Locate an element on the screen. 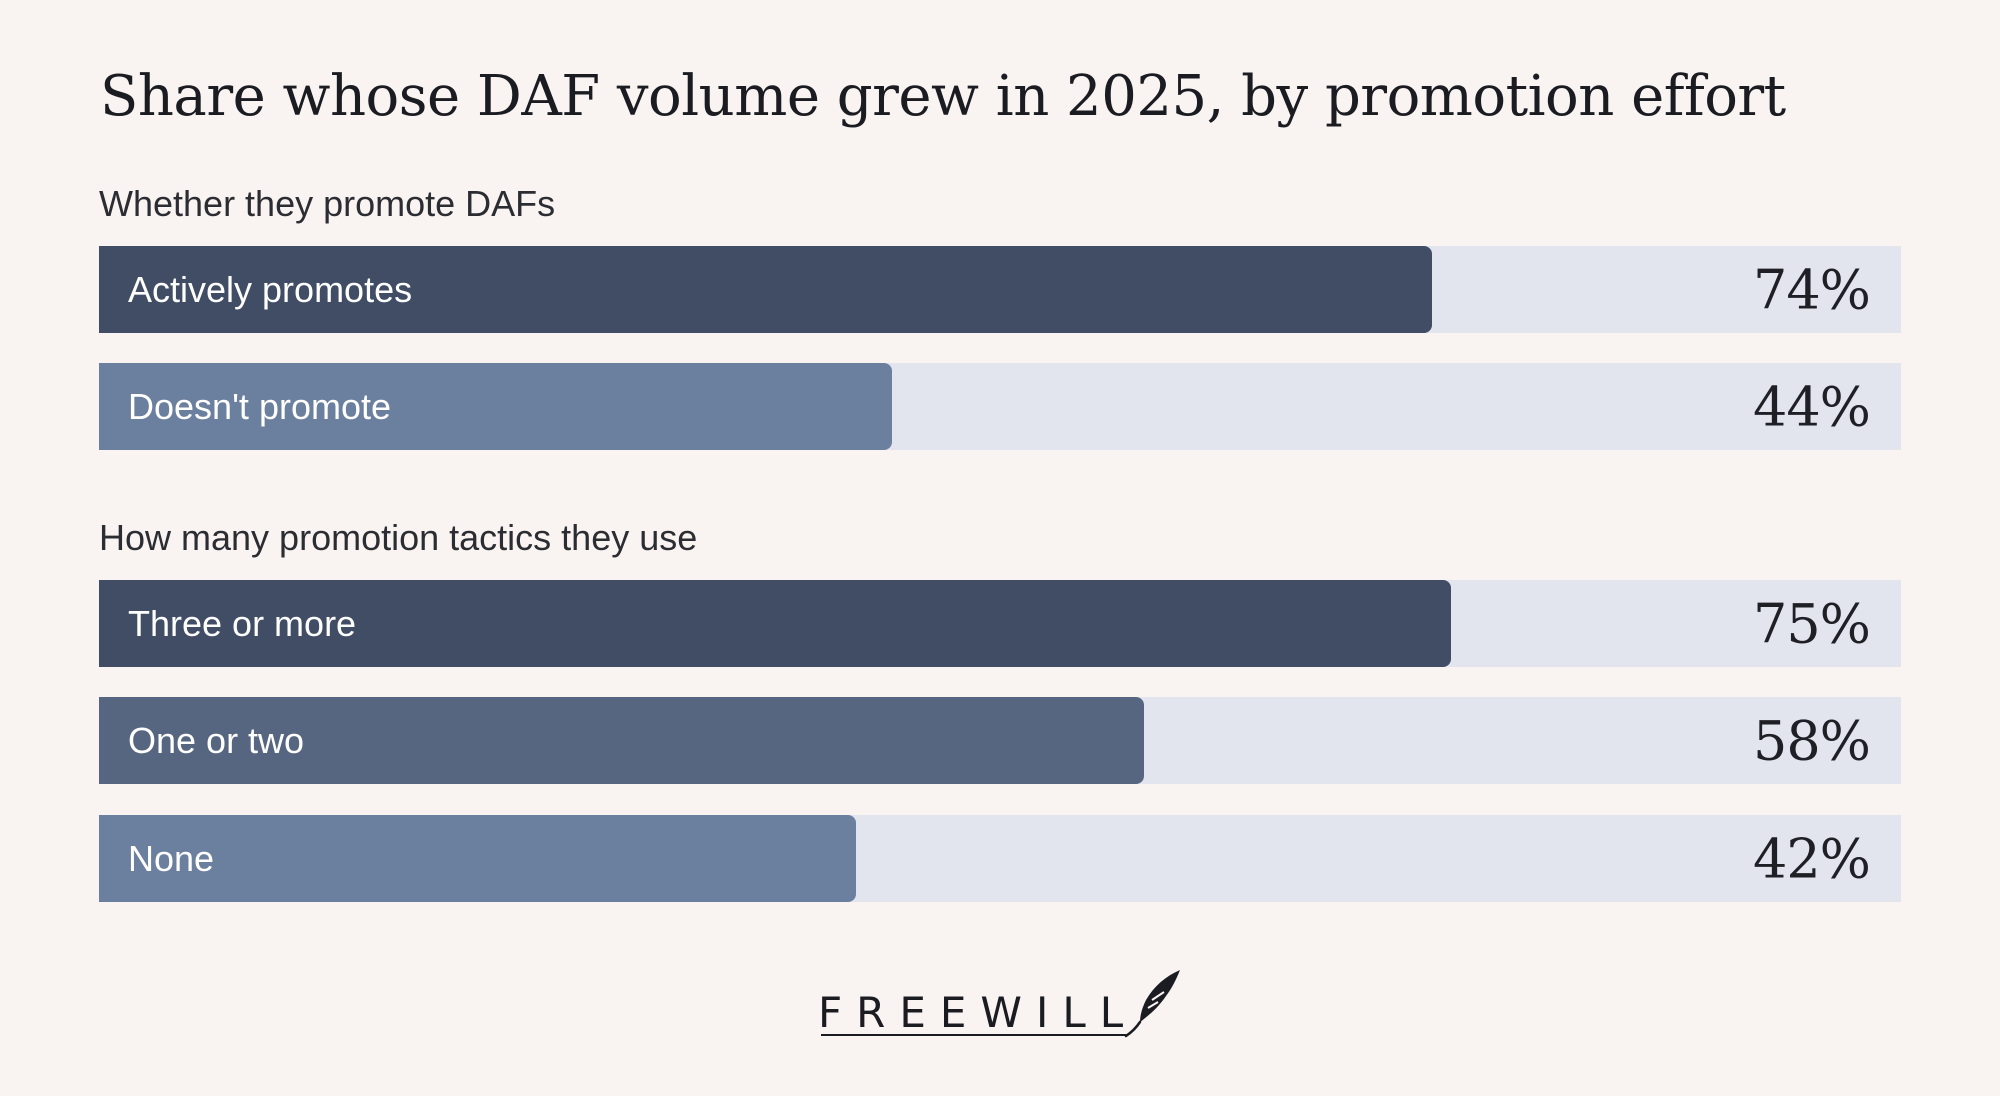 The width and height of the screenshot is (2000, 1096). logo-wordmark: FREEWILL is located at coordinates (978, 1012).